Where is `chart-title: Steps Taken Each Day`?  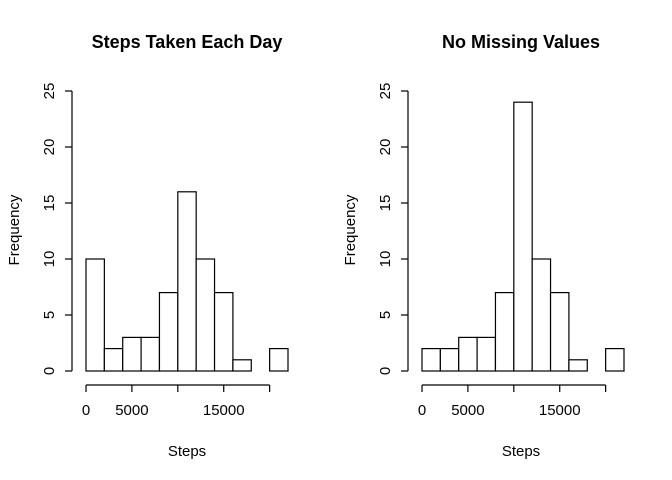 chart-title: Steps Taken Each Day is located at coordinates (187, 42).